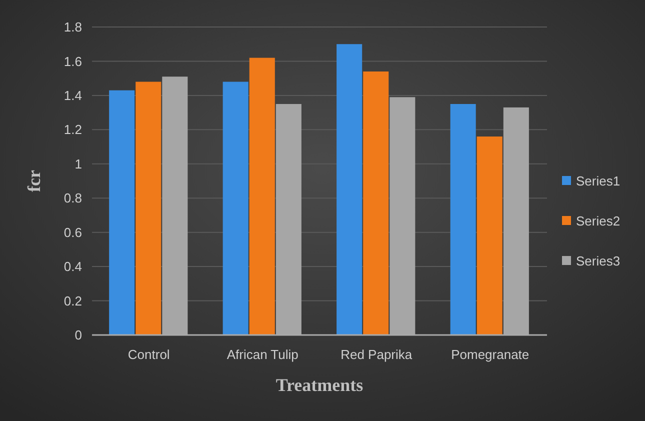 The image size is (645, 421). What do you see at coordinates (78, 335) in the screenshot?
I see `y-tick-label: 0` at bounding box center [78, 335].